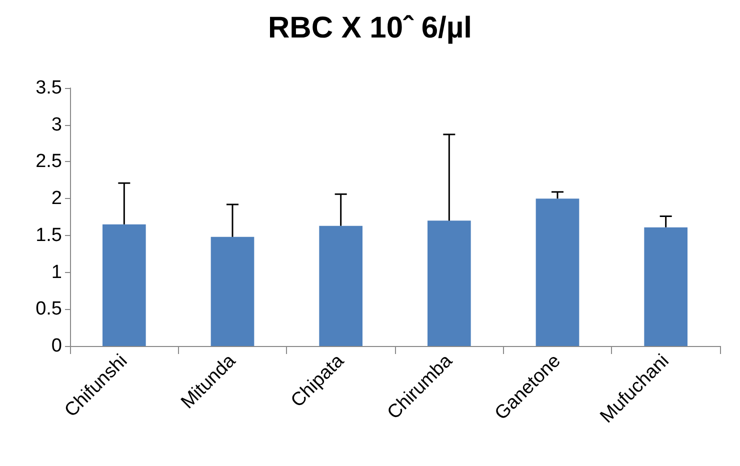  I want to click on chart-title: RBC X 10ˆ 6/µl, so click(370, 28).